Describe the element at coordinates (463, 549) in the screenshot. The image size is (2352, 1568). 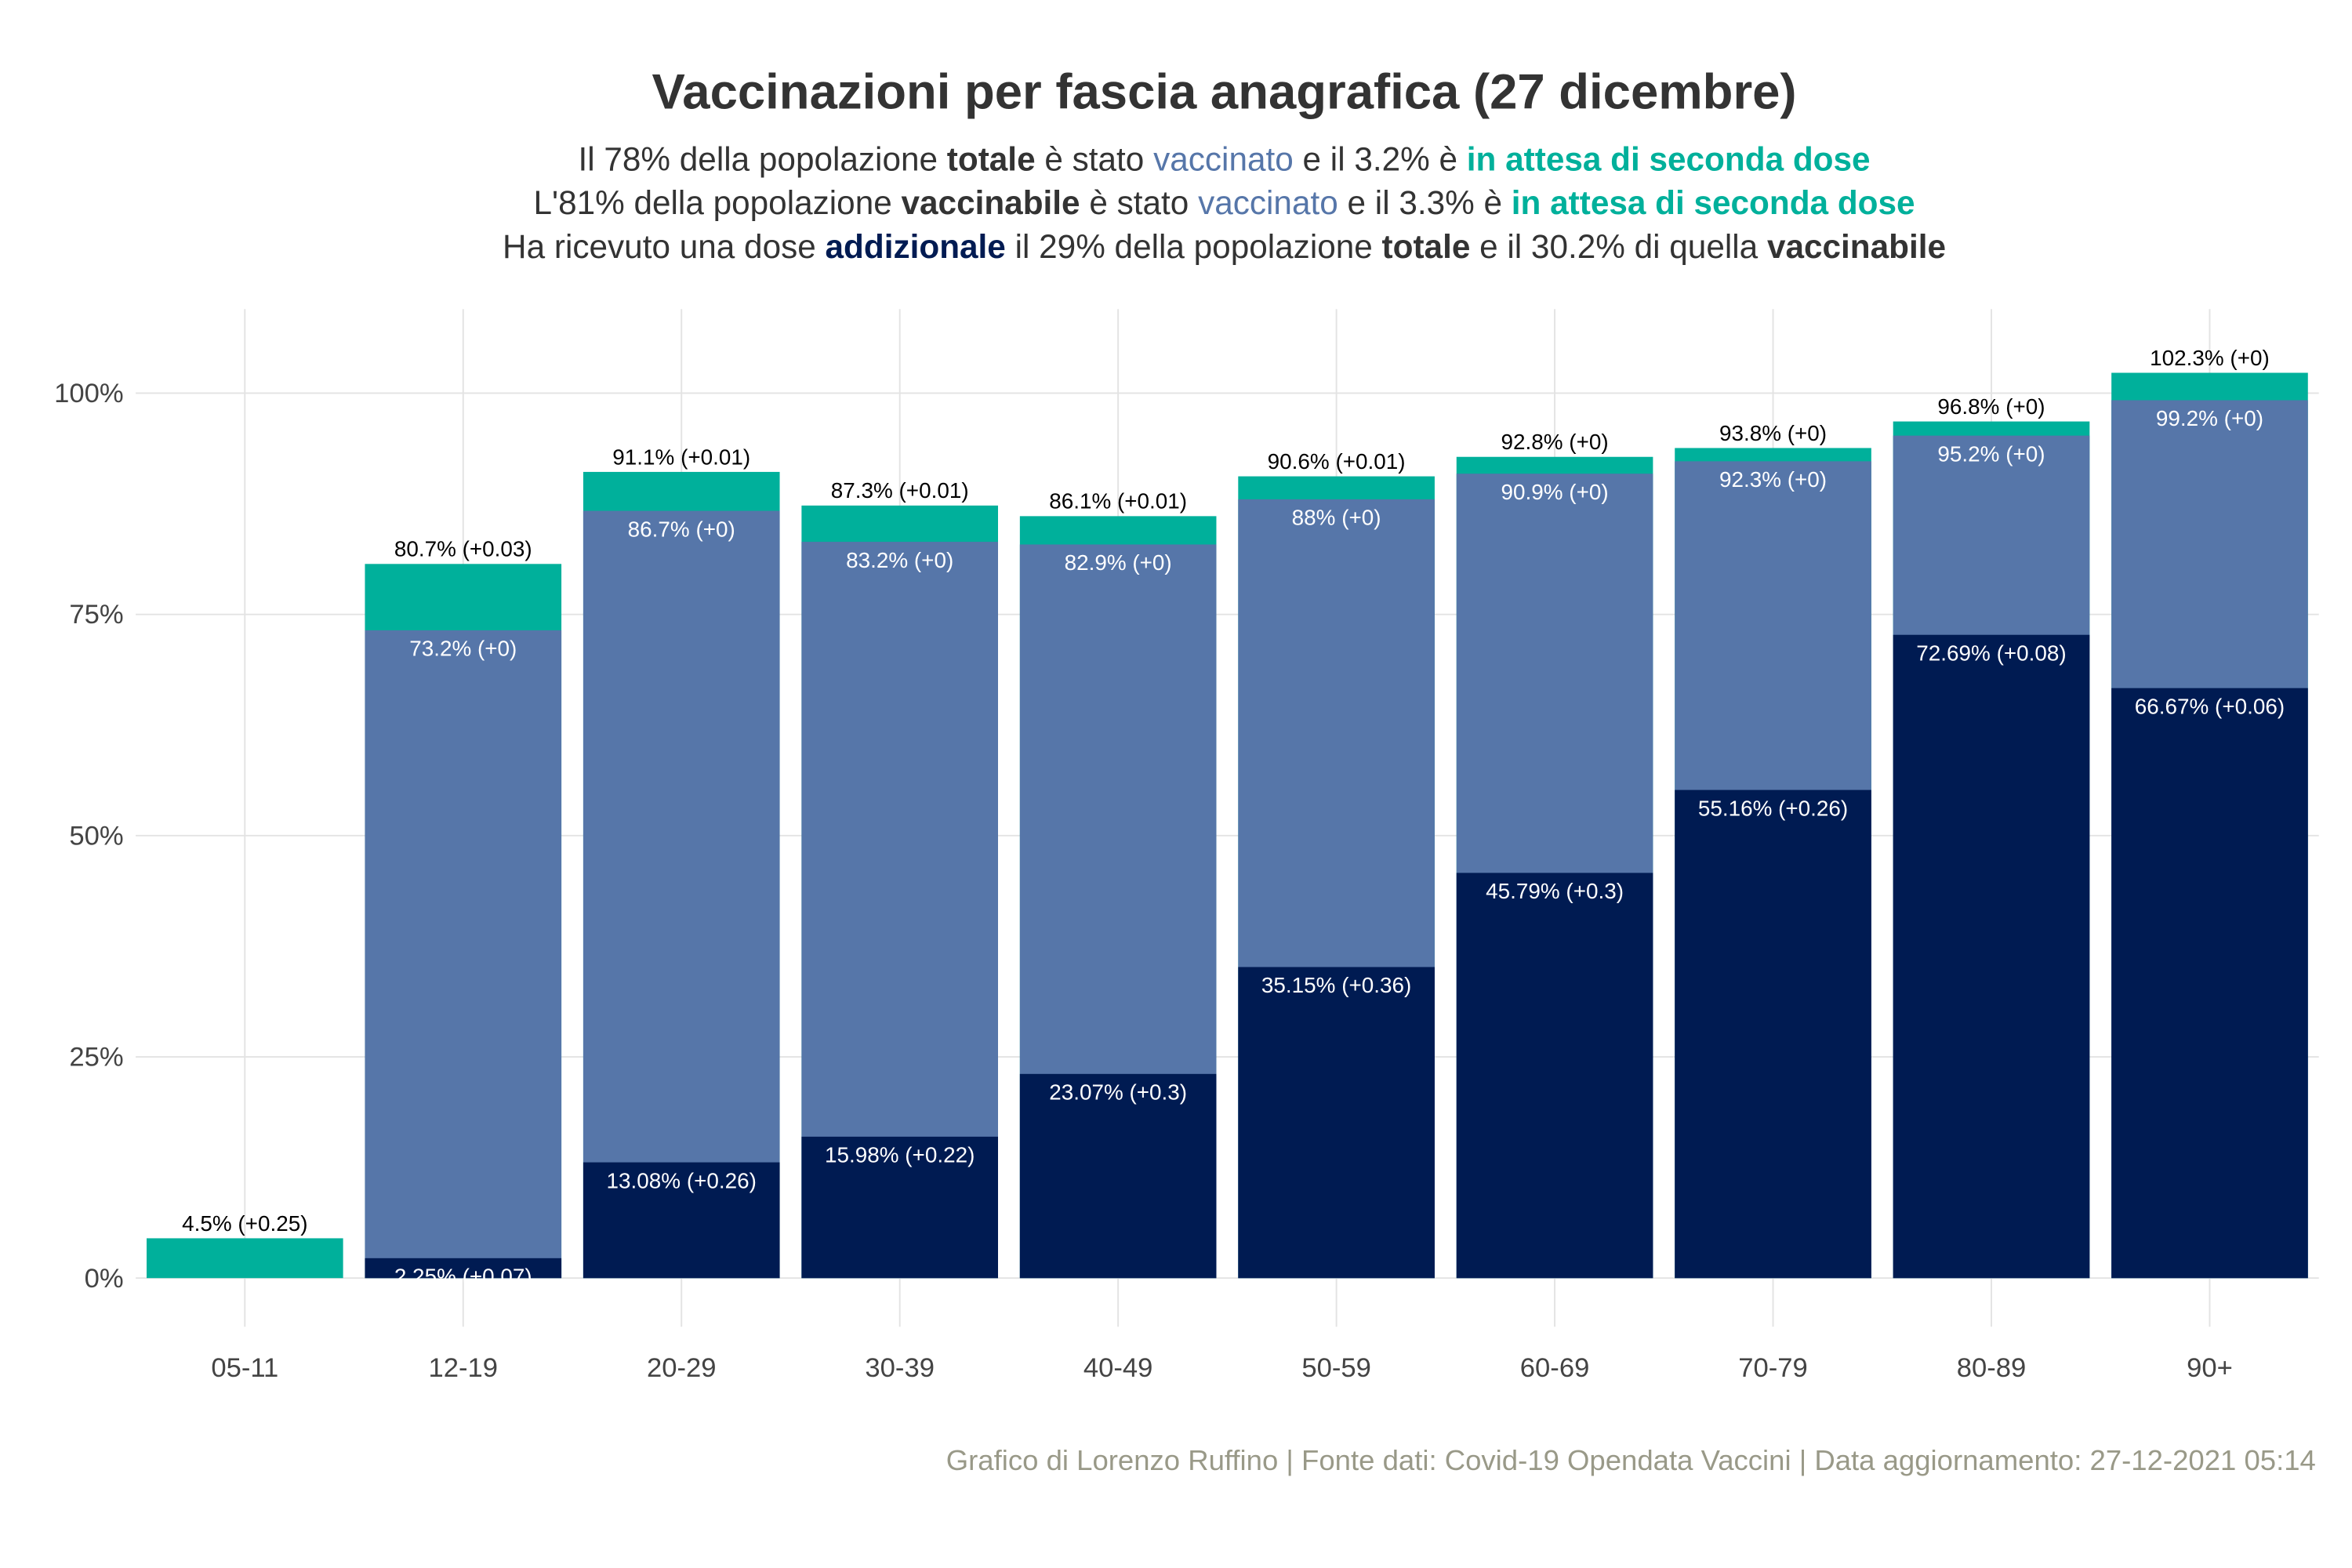
I see `value-label: 80.7% (+0.03)` at that location.